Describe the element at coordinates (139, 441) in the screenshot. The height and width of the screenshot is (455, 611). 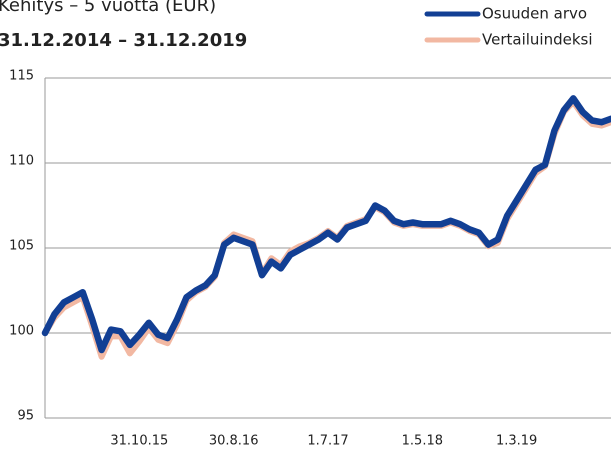
I see `x-tick-label: 31.10.15` at that location.